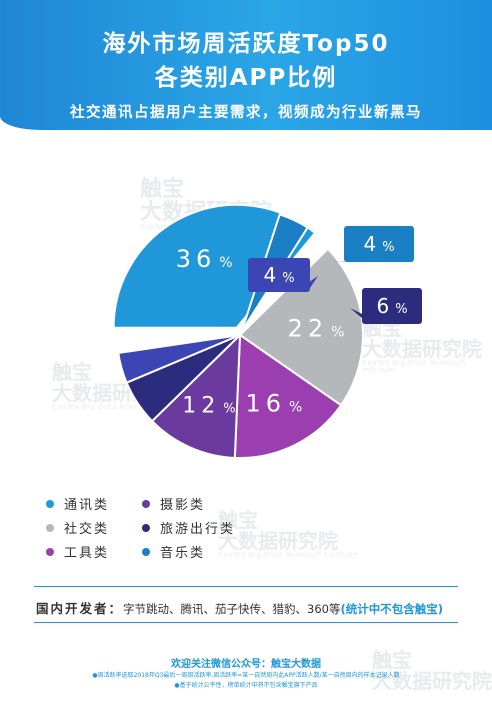 The height and width of the screenshot is (709, 492). I want to click on legend-label: 旅游出行类, so click(198, 529).